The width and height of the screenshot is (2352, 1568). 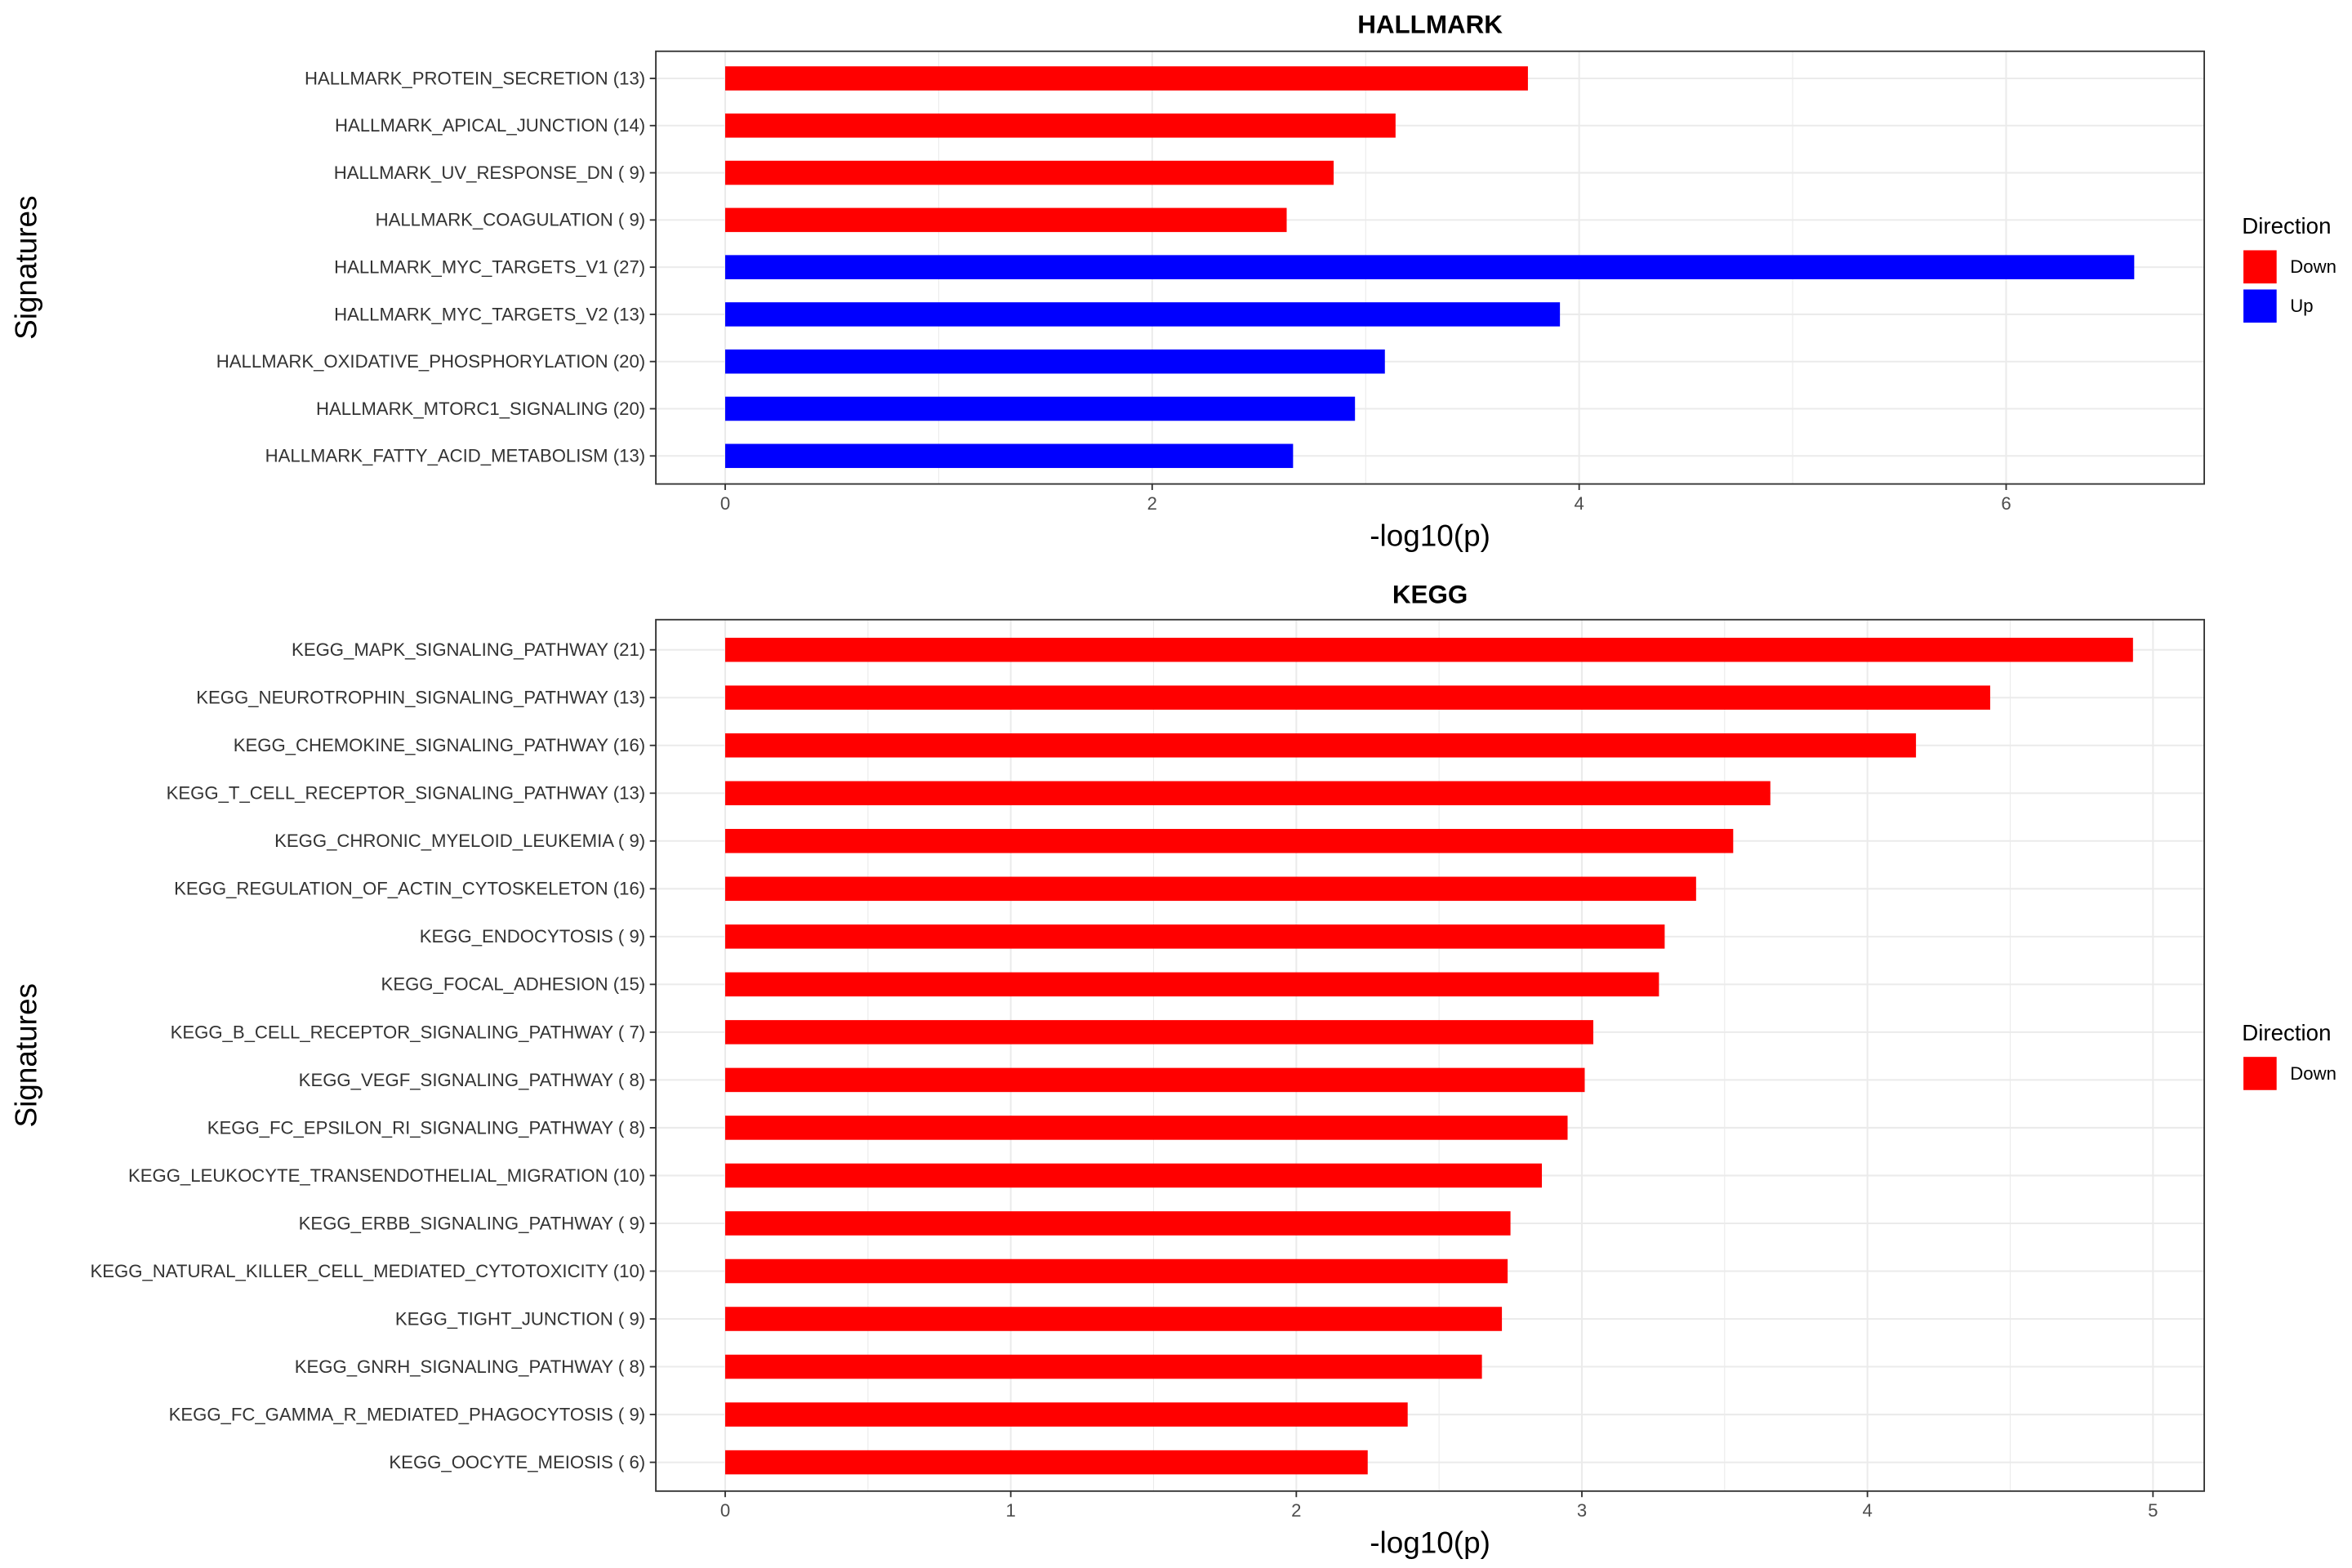 What do you see at coordinates (532, 936) in the screenshot?
I see `category-label: KEGG_ENDOCYTOSIS ( 9)` at bounding box center [532, 936].